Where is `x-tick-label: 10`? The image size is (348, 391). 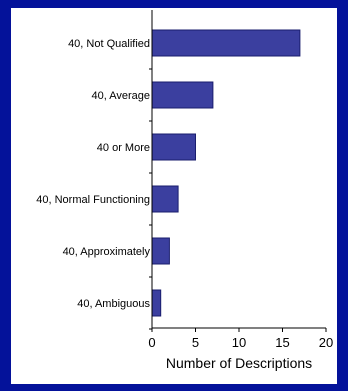 x-tick-label: 10 is located at coordinates (239, 342).